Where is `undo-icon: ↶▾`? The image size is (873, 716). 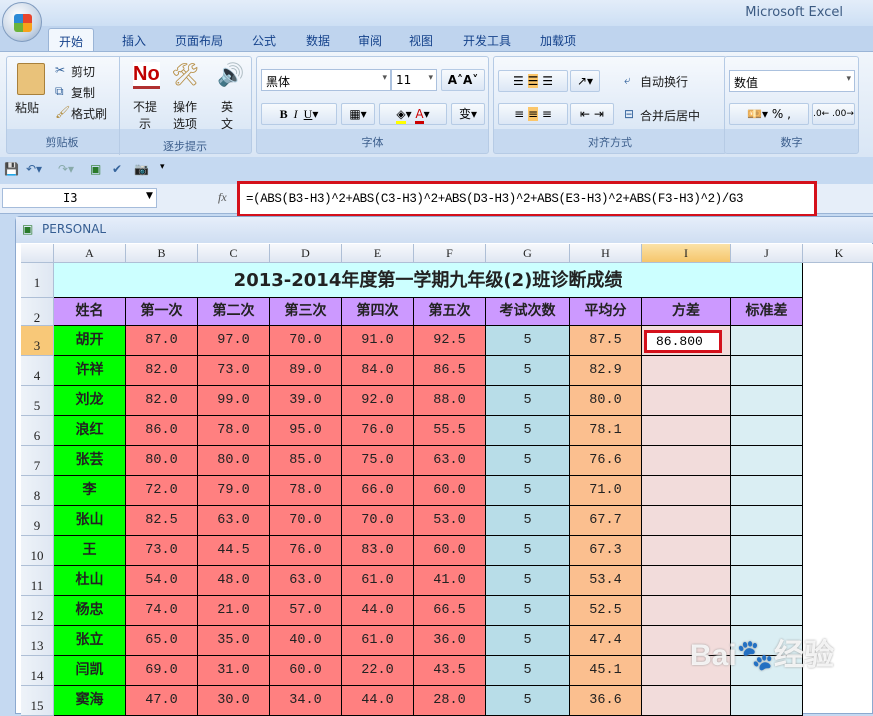
undo-icon: ↶▾ is located at coordinates (34, 169).